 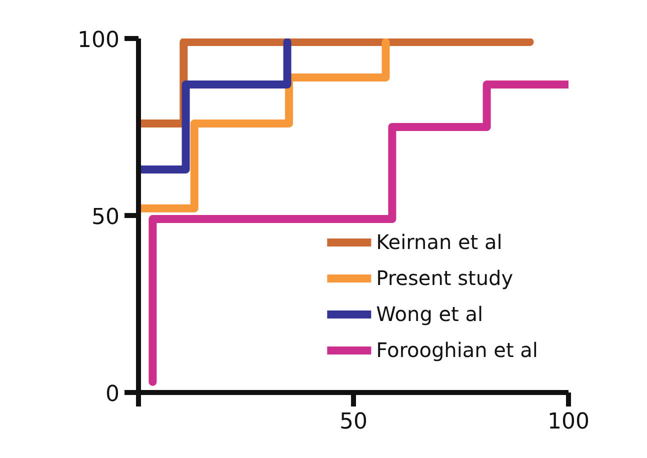 What do you see at coordinates (439, 242) in the screenshot?
I see `legend-label: Keirnan et al` at bounding box center [439, 242].